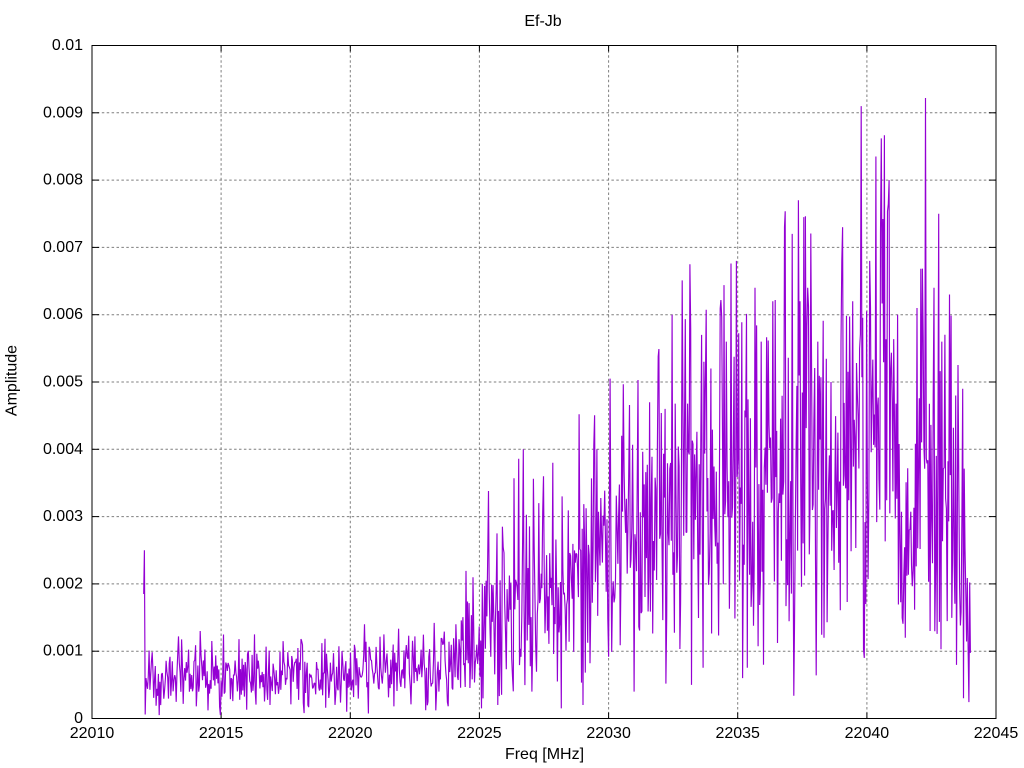 The image size is (1024, 768). What do you see at coordinates (12, 380) in the screenshot?
I see `svg-text: Amplitude` at bounding box center [12, 380].